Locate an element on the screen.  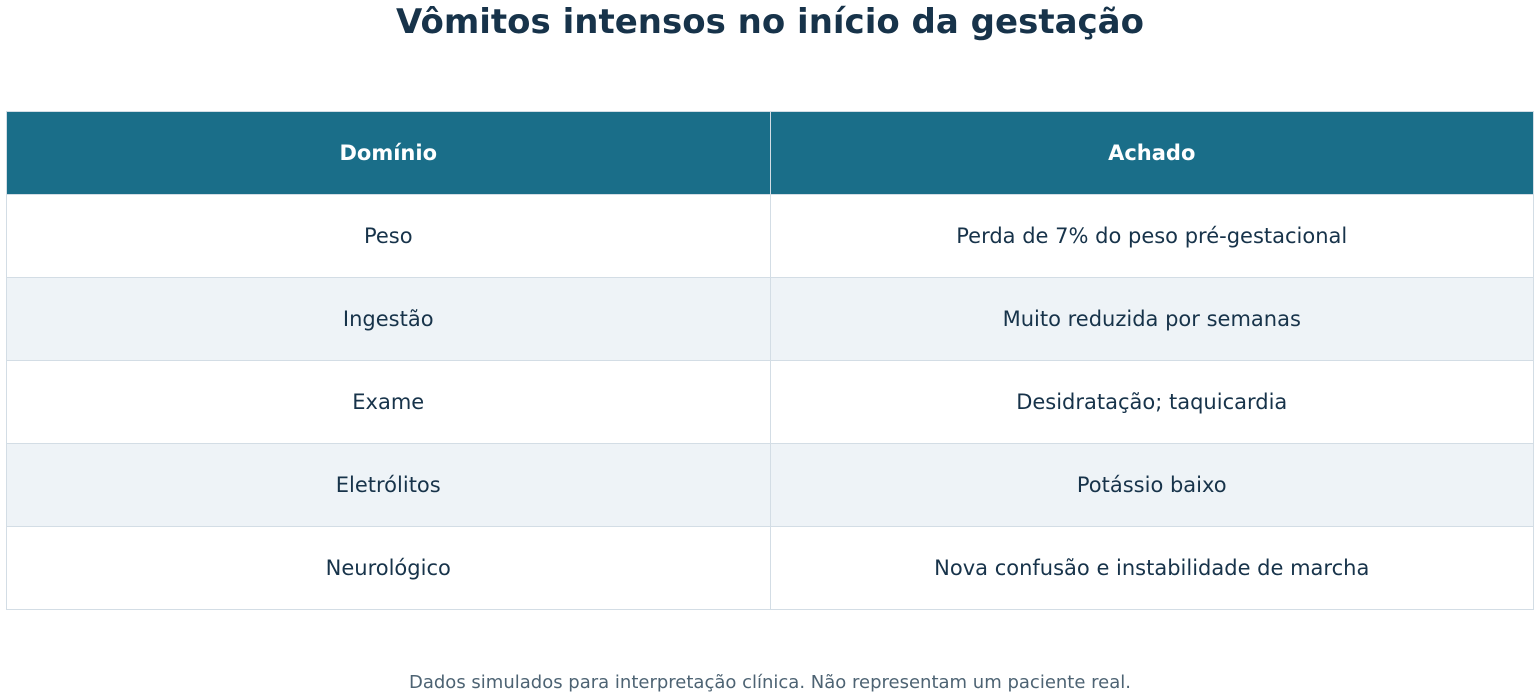
table-row: Peso Perda de 7% do peso pré-gestacional is located at coordinates (770, 236).